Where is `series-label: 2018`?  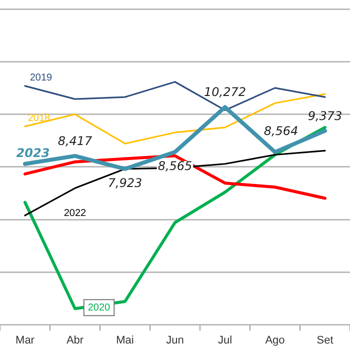
series-label: 2018 is located at coordinates (39, 118).